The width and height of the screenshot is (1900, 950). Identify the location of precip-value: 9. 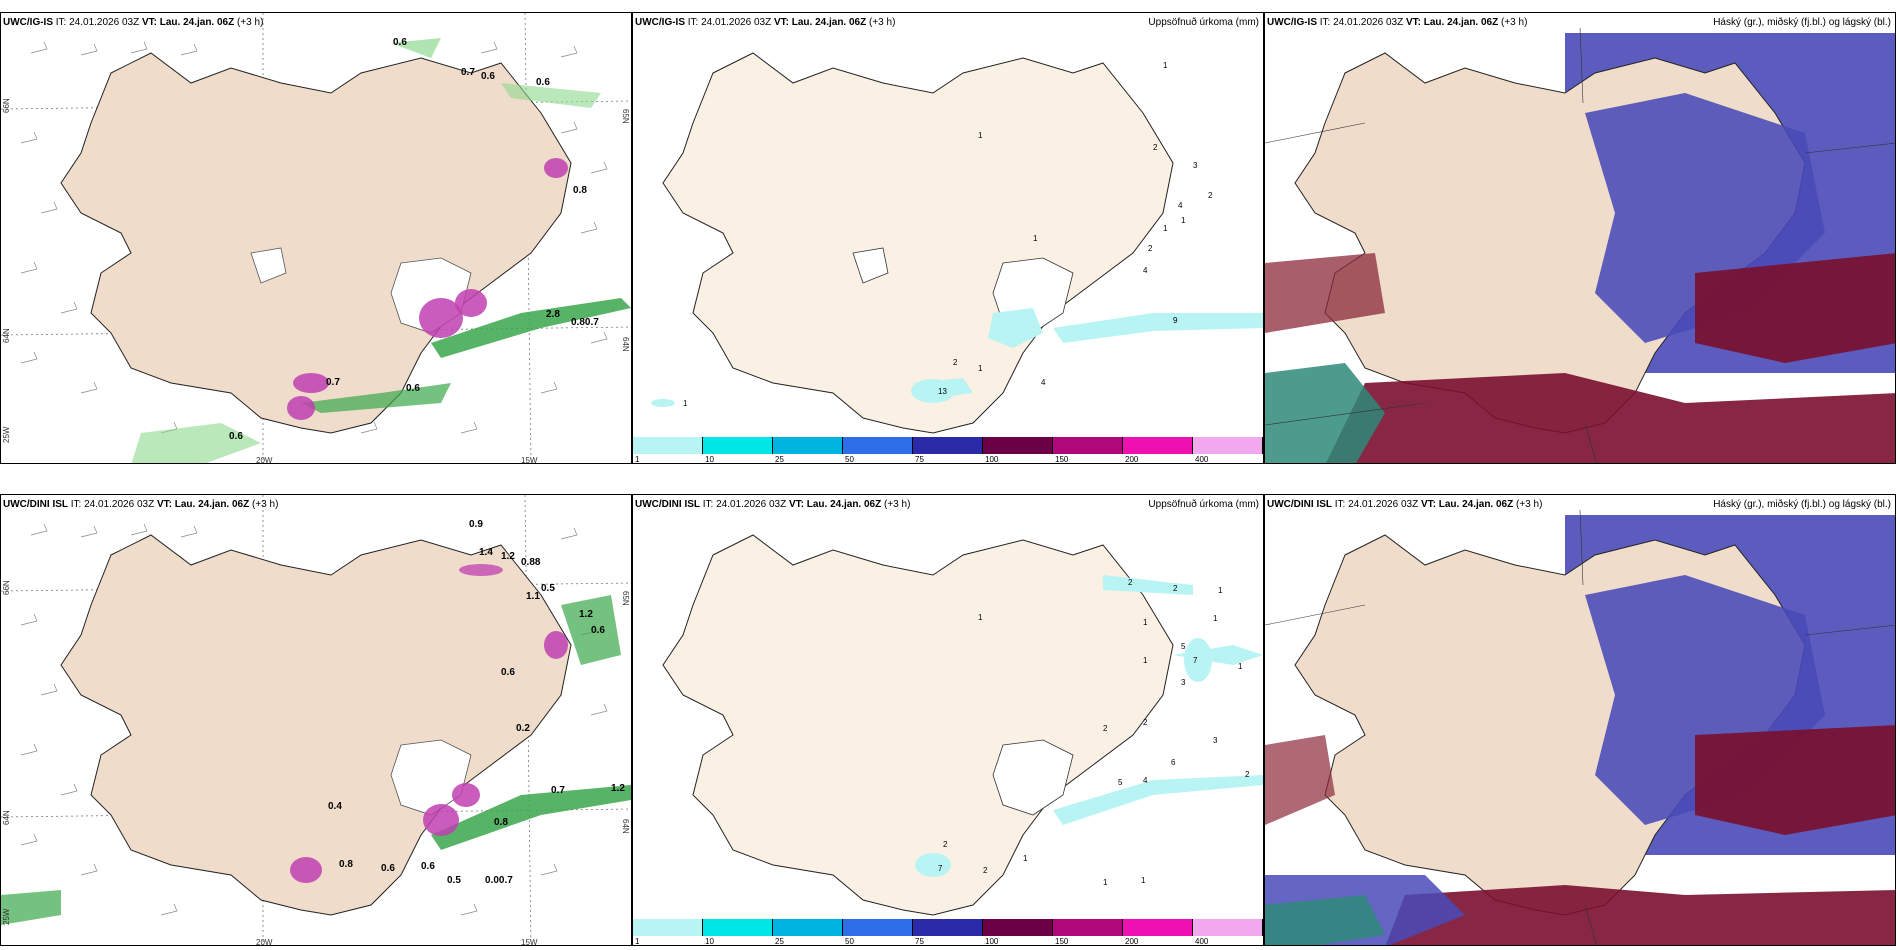
(1175, 320).